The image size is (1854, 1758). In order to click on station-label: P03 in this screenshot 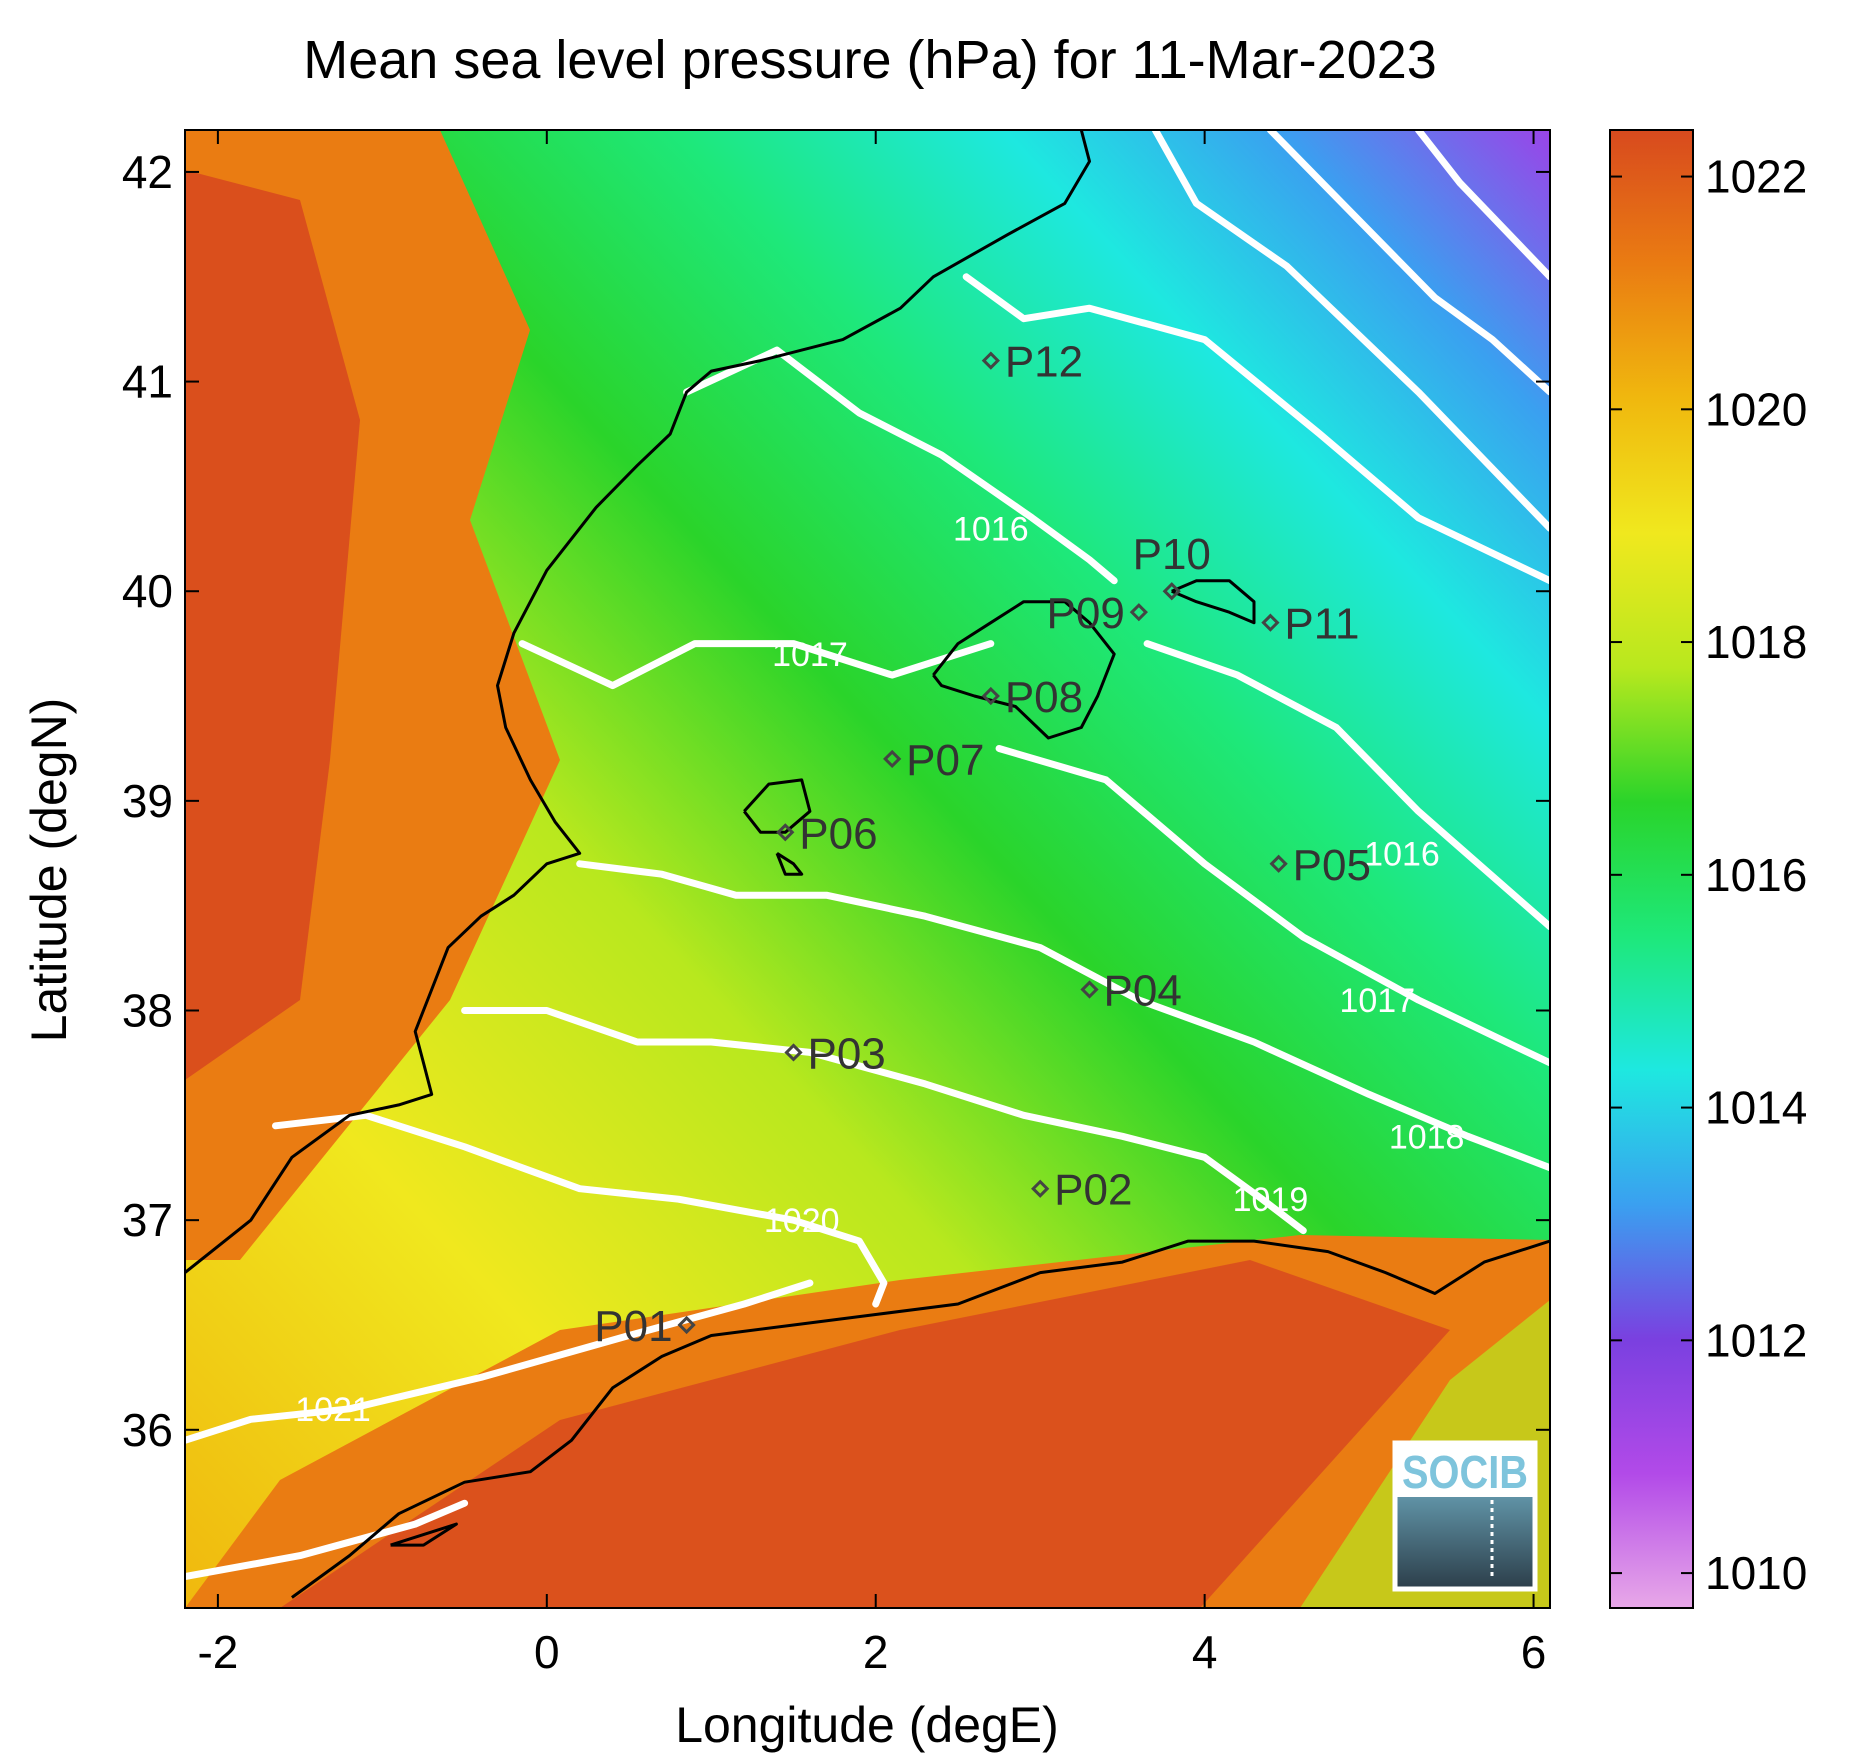, I will do `click(846, 1053)`.